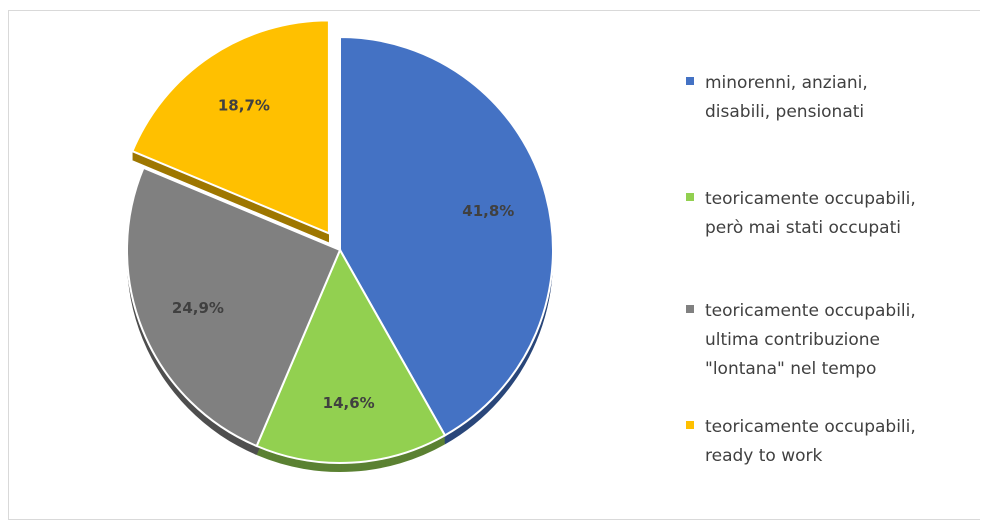 Image resolution: width=981 pixels, height=531 pixels. What do you see at coordinates (351, 355) in the screenshot?
I see `pie-slice-mai-occupati` at bounding box center [351, 355].